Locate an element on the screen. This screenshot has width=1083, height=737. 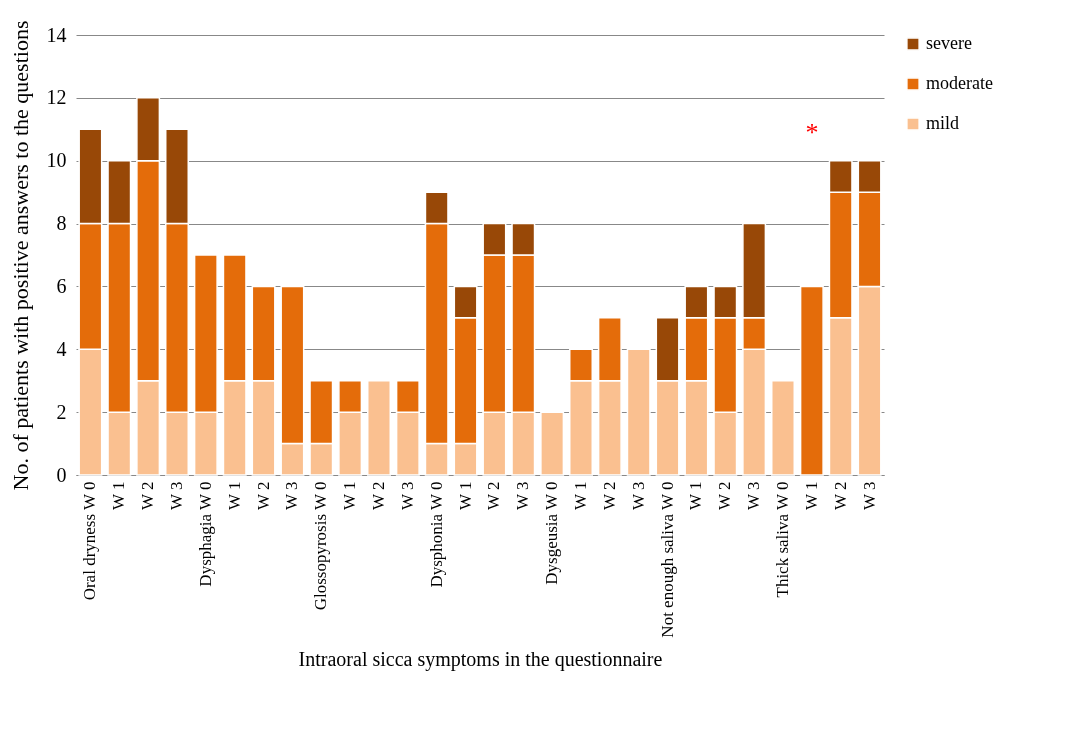
y-tick-label: 6 is located at coordinates (61, 285).